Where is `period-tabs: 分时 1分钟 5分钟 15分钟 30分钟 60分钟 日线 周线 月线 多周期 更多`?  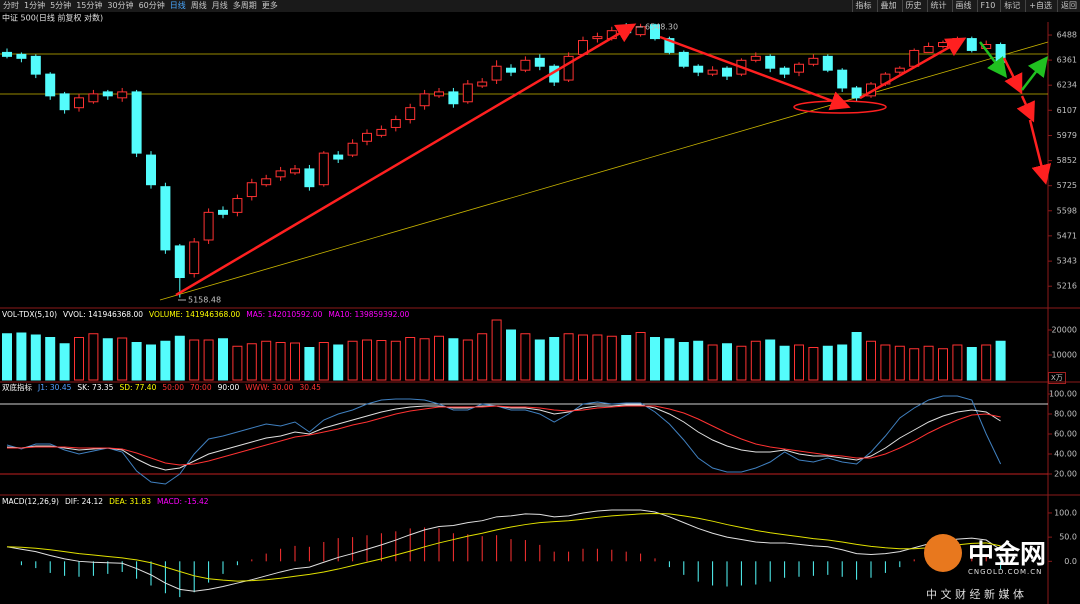 period-tabs: 分时 1分钟 5分钟 15分钟 30分钟 60分钟 日线 周线 月线 多周期 更多 is located at coordinates (140, 6).